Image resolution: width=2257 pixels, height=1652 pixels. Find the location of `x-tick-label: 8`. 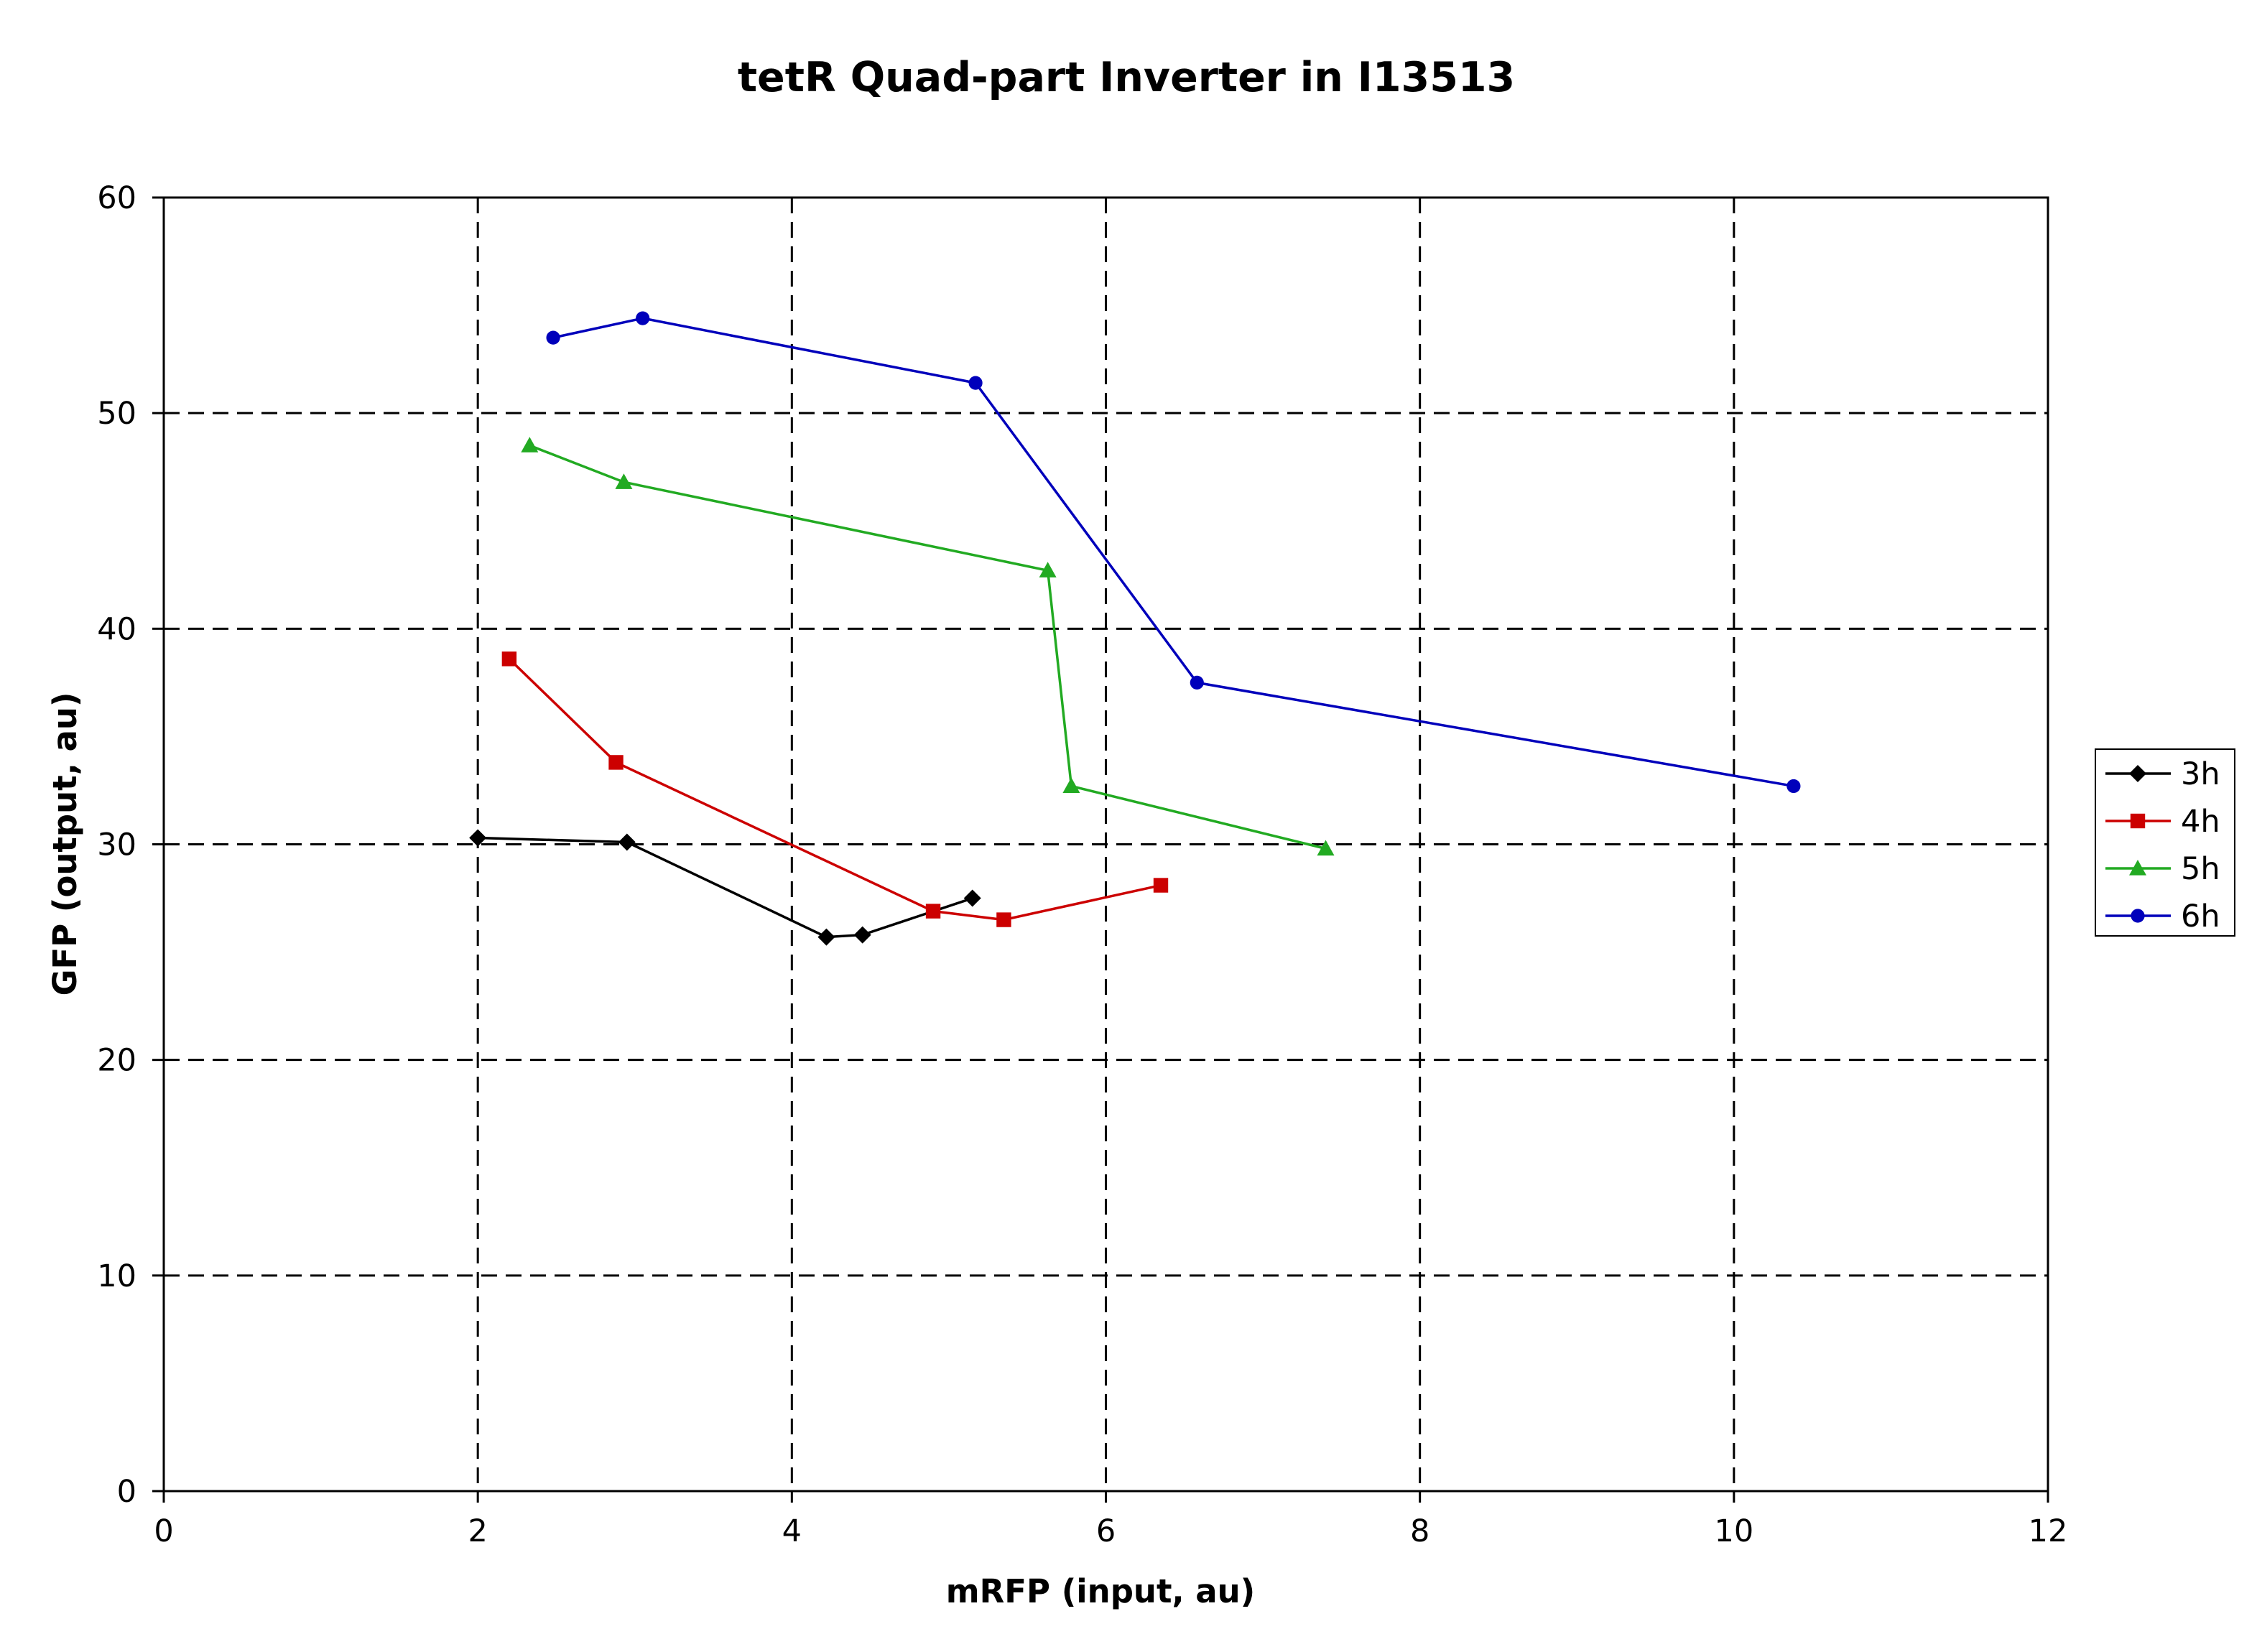

x-tick-label: 8 is located at coordinates (1420, 1531).